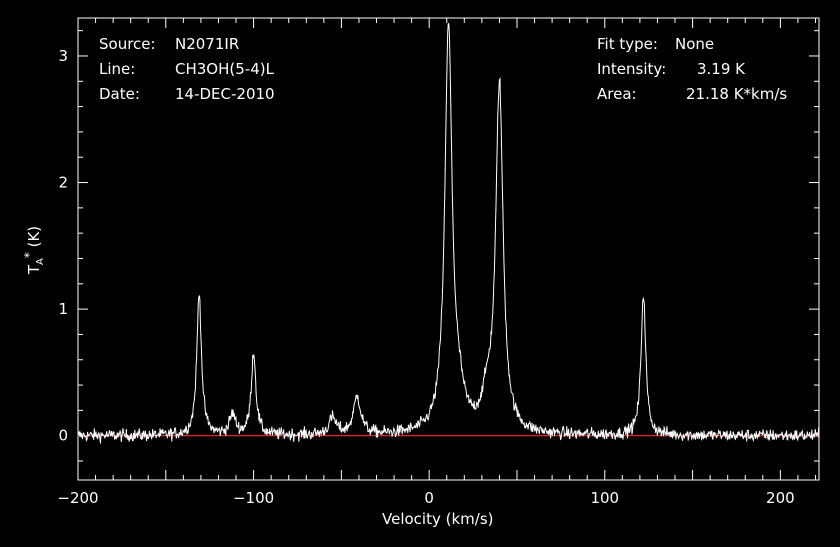 The image size is (840, 547). I want to click on line-label: Line:, so click(117, 69).